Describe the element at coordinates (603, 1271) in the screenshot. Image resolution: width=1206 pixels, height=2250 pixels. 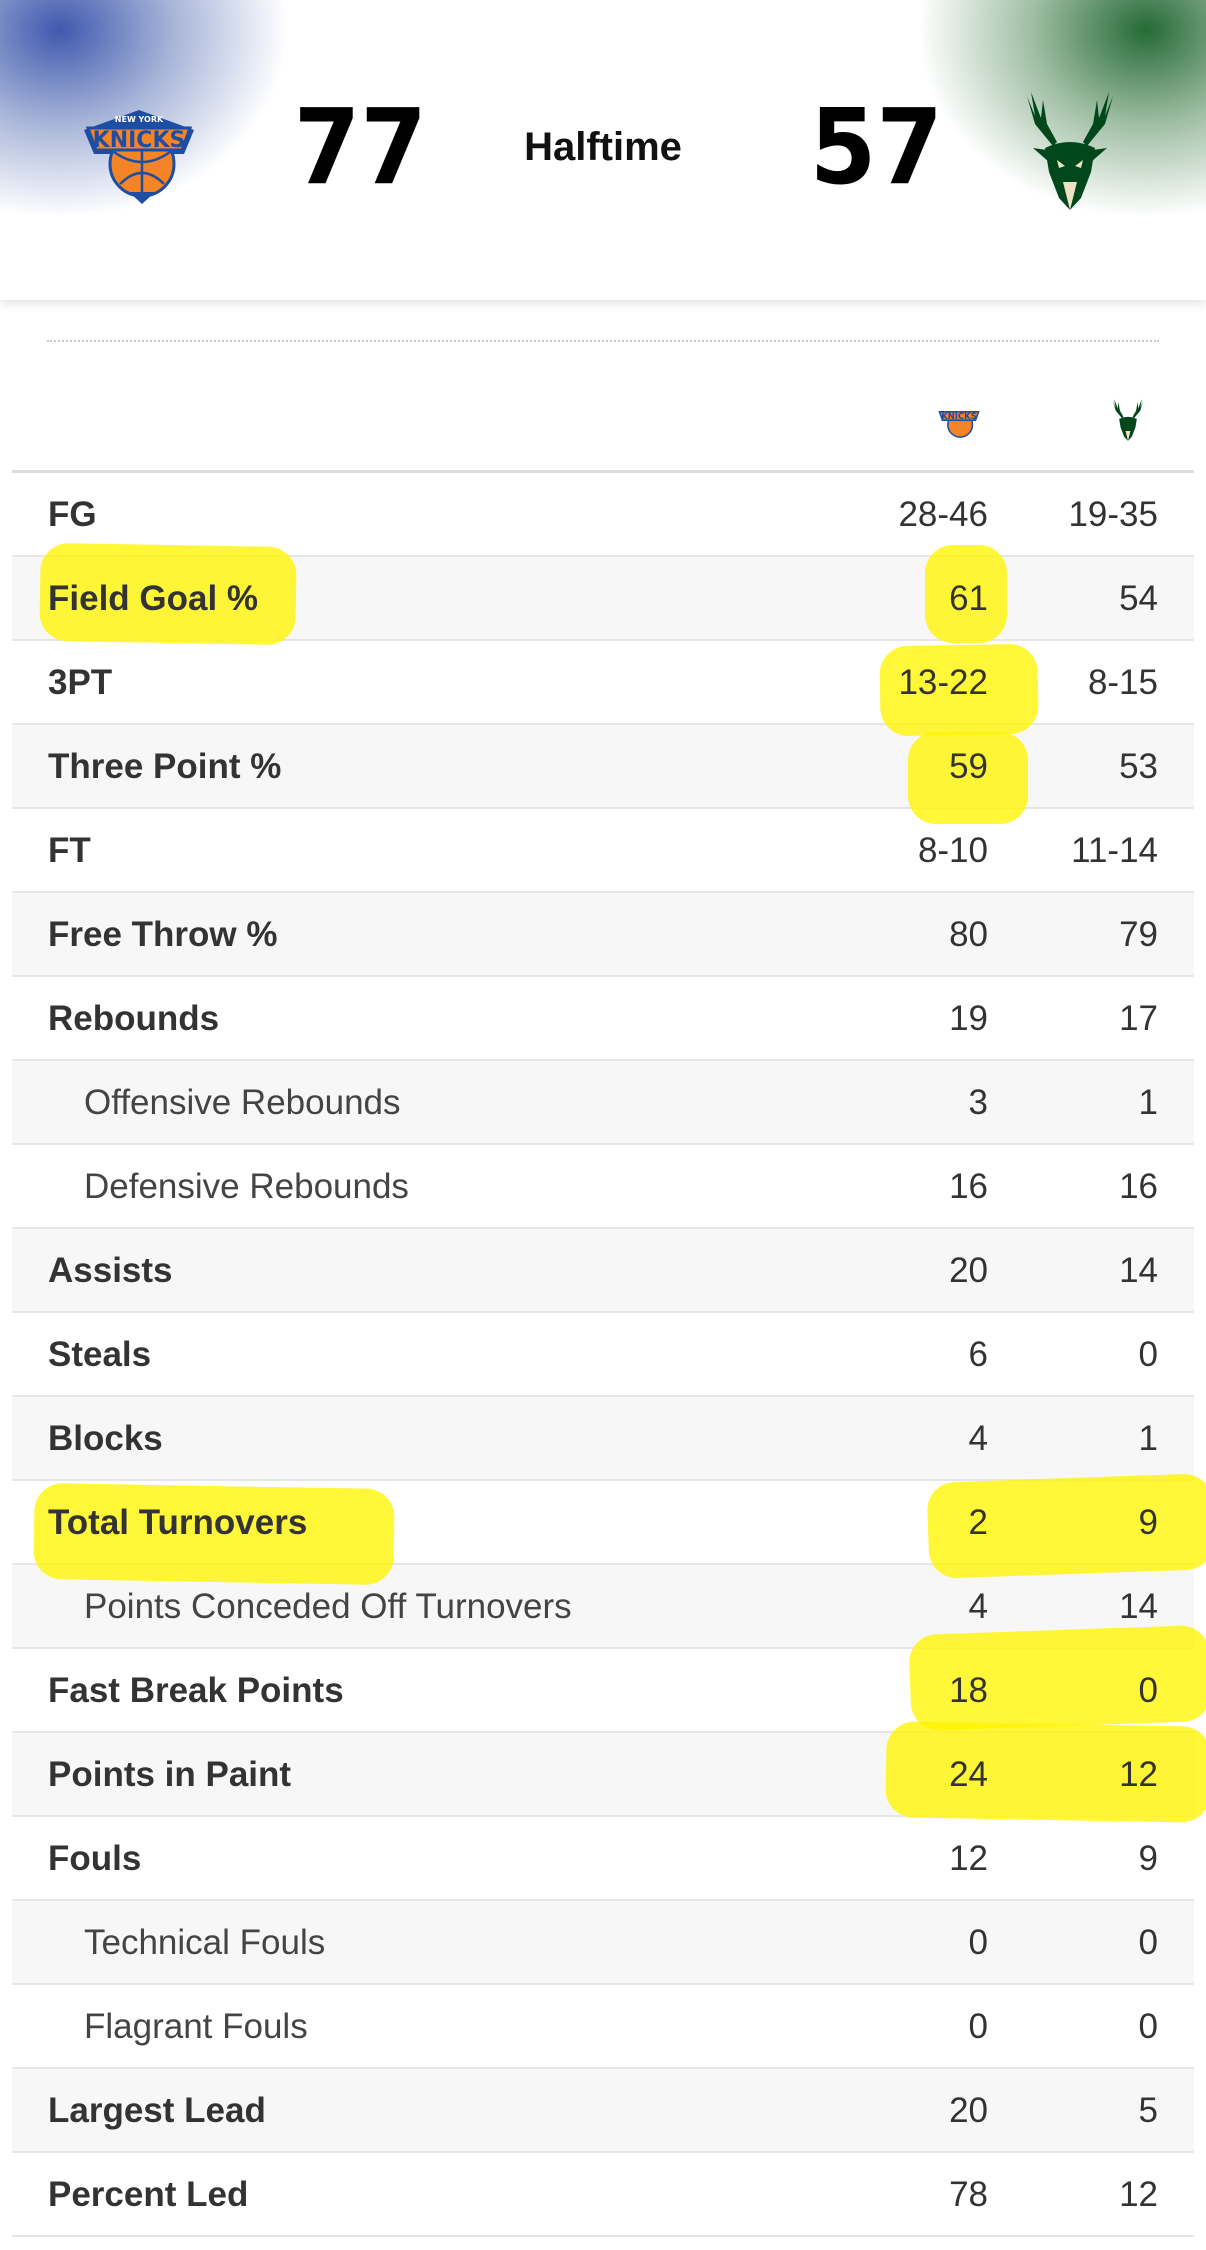
I see `table-row: Assists 20 14` at that location.